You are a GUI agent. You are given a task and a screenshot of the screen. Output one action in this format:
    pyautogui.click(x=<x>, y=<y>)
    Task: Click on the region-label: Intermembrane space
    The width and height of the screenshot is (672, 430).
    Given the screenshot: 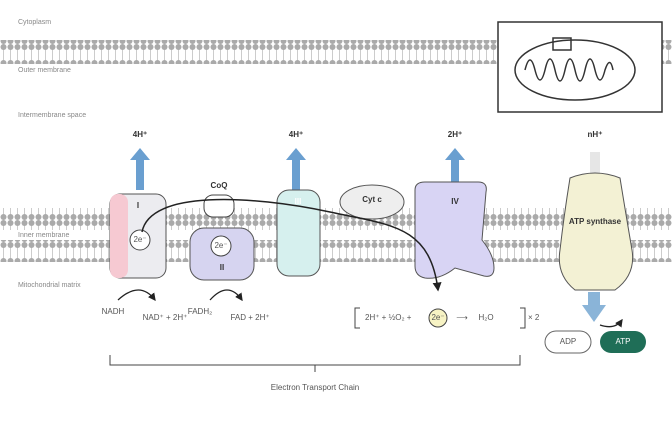 What is the action you would take?
    pyautogui.click(x=52, y=115)
    